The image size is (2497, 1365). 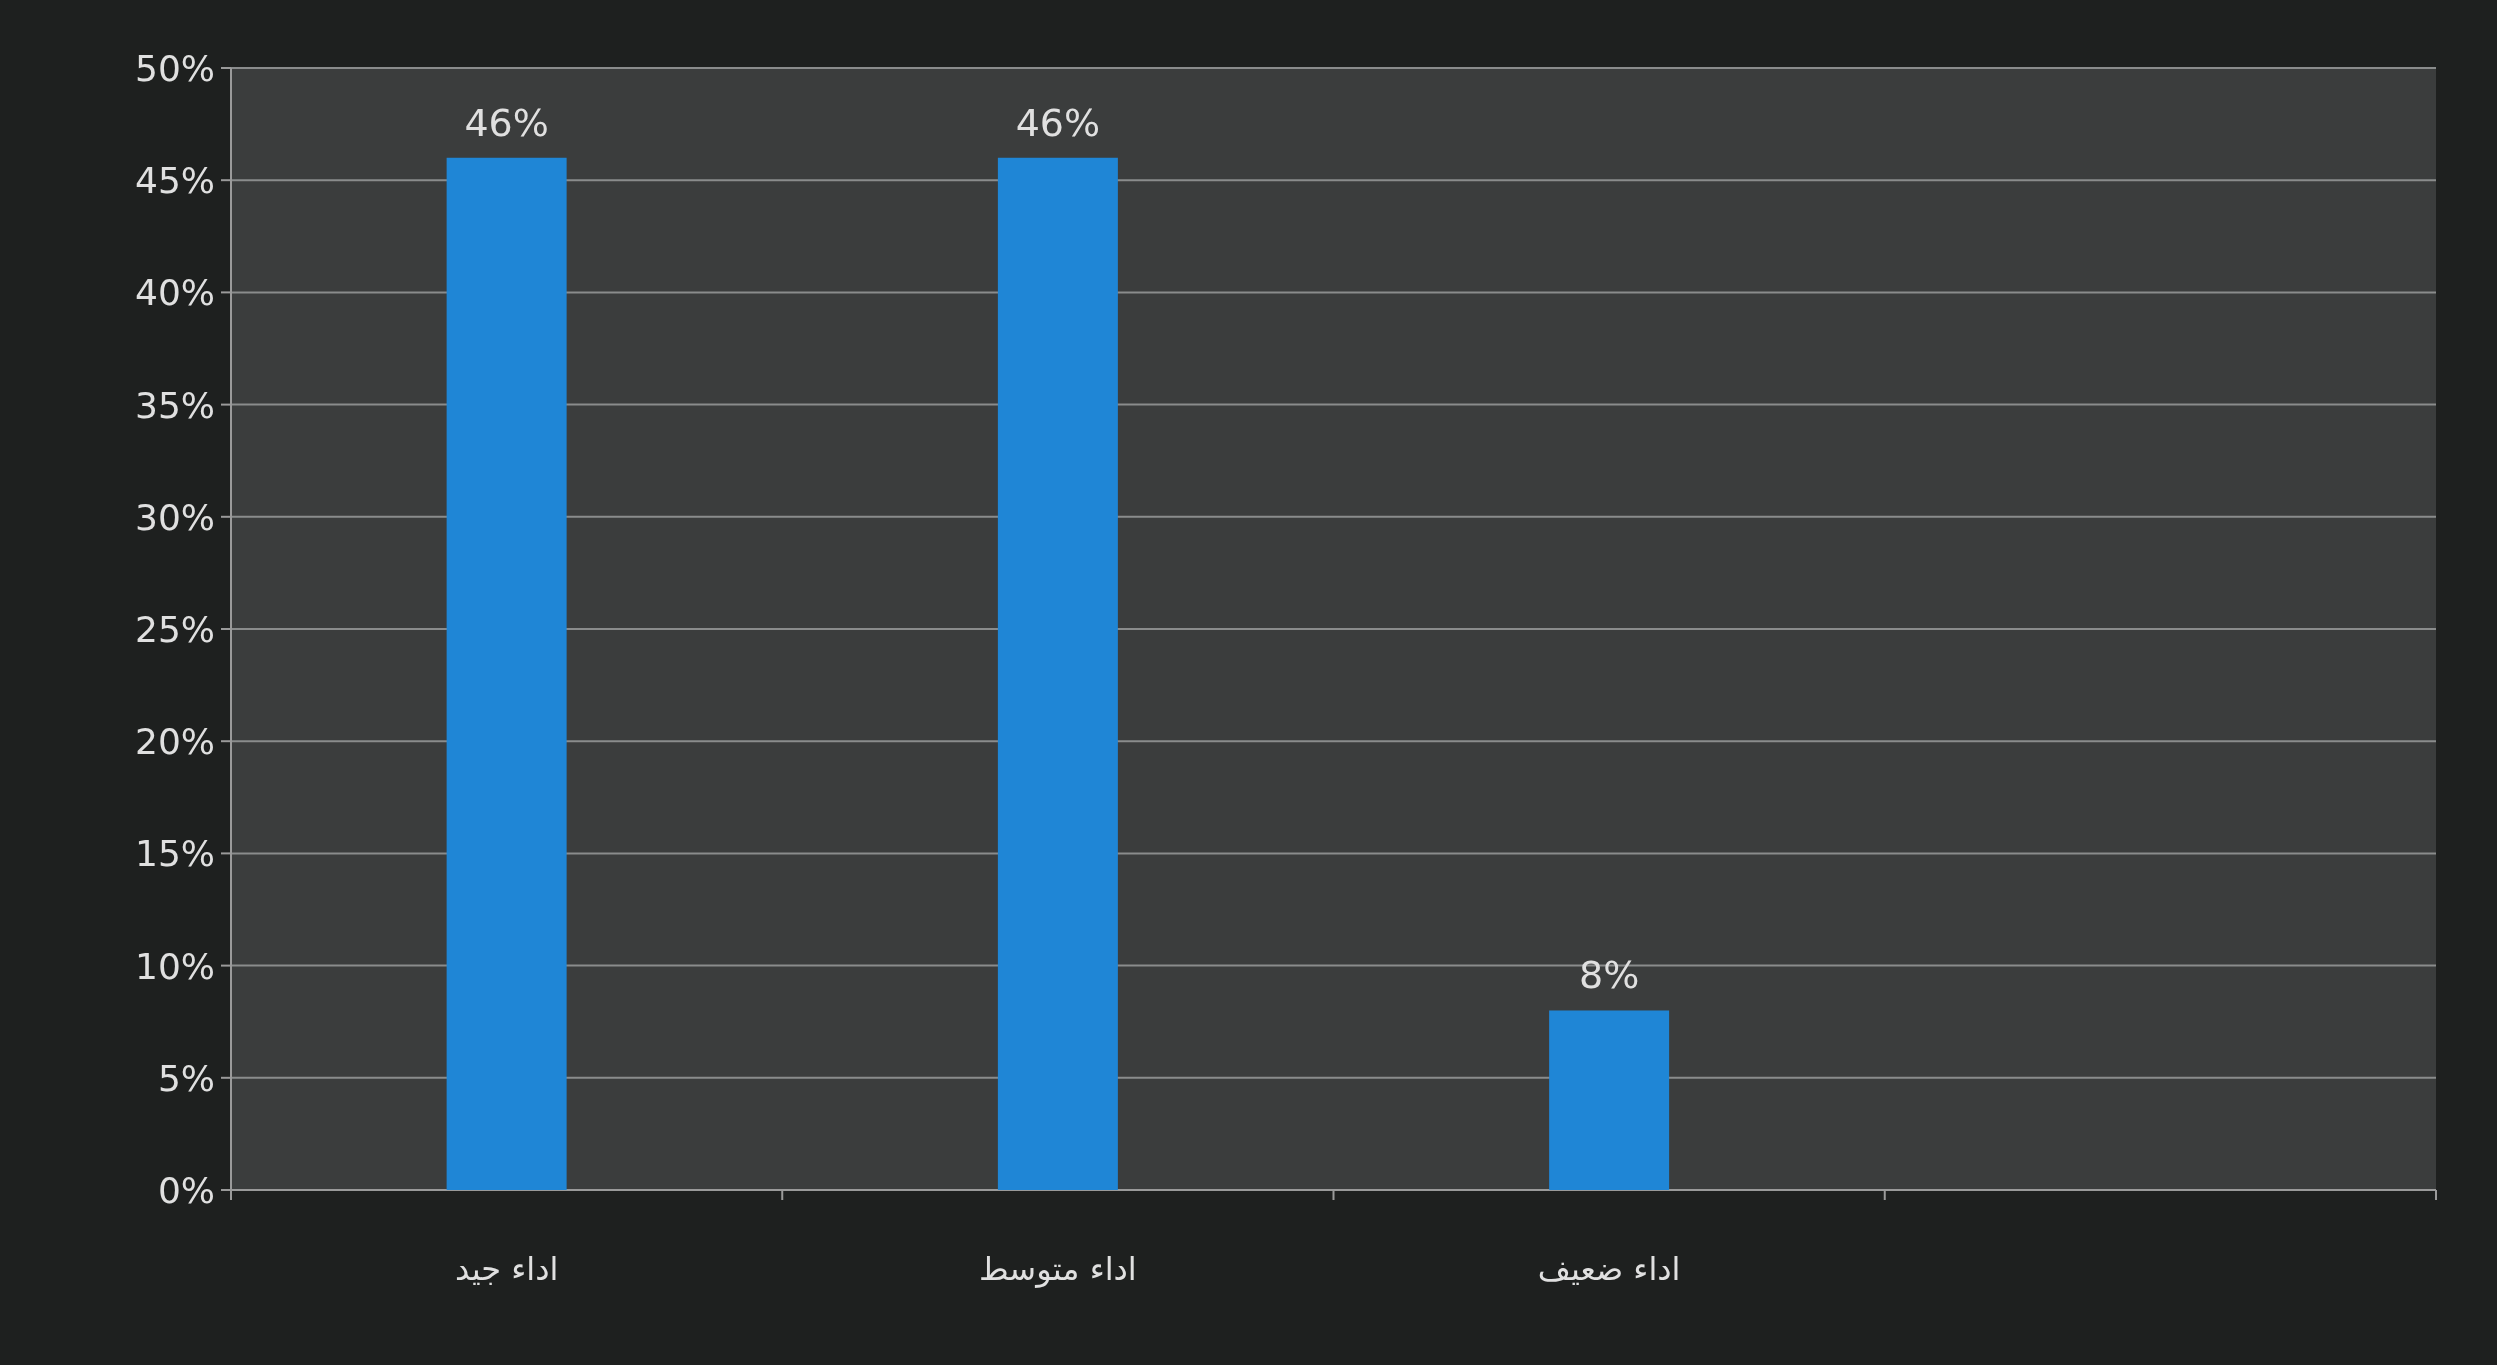 I want to click on ytick: 40%, so click(x=175, y=293).